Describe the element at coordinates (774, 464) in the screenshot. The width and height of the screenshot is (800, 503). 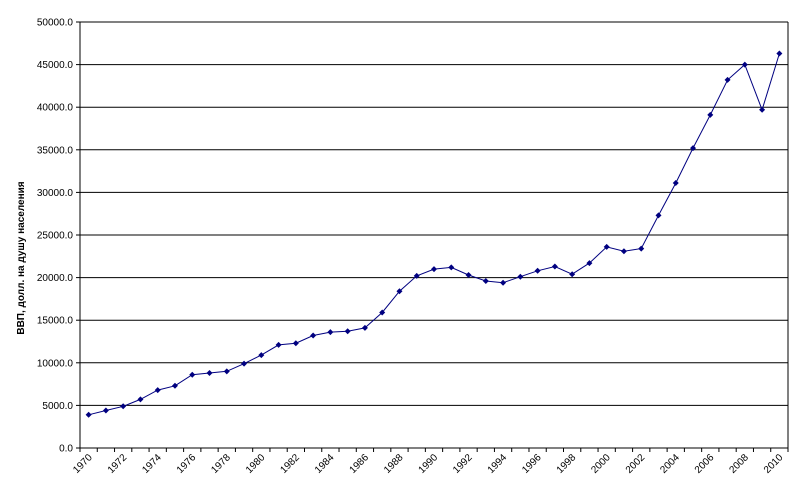
I see `x-tick-label: 2010` at that location.